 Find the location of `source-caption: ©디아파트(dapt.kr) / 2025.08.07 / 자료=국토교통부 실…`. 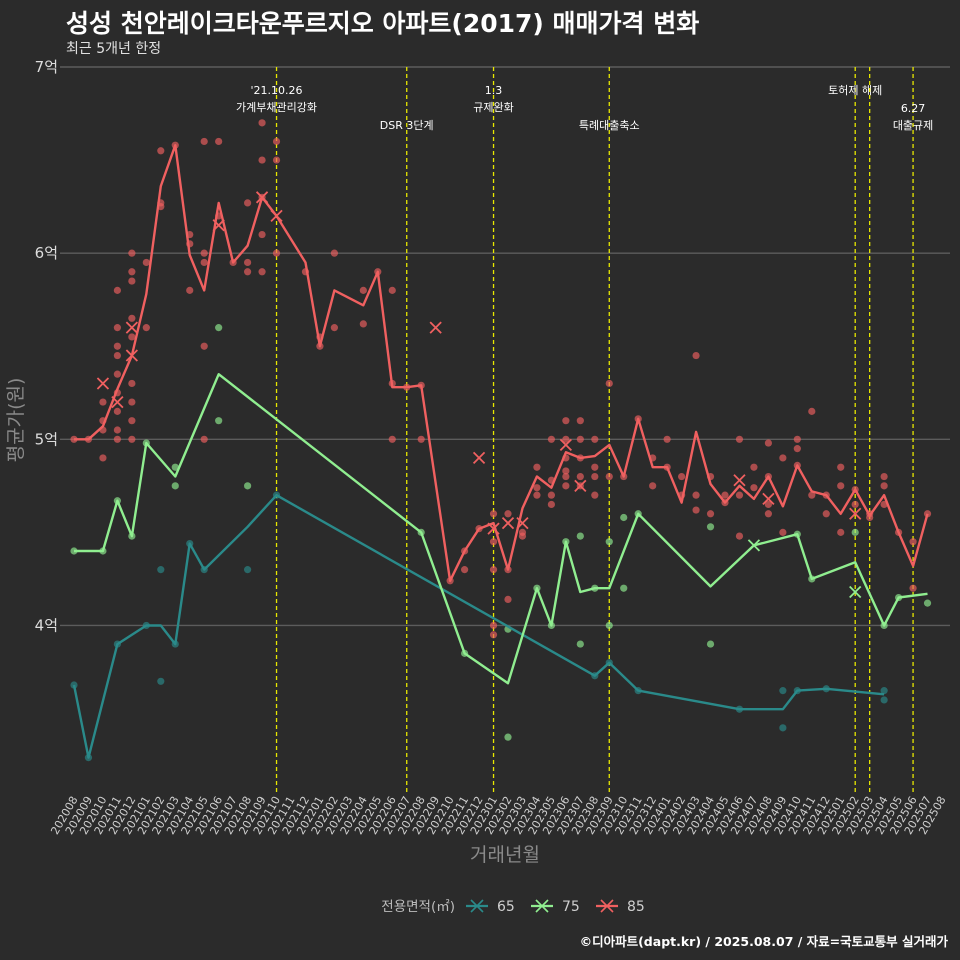

source-caption: ©디아파트(dapt.kr) / 2025.08.07 / 자료=국토교통부 실… is located at coordinates (763, 941).